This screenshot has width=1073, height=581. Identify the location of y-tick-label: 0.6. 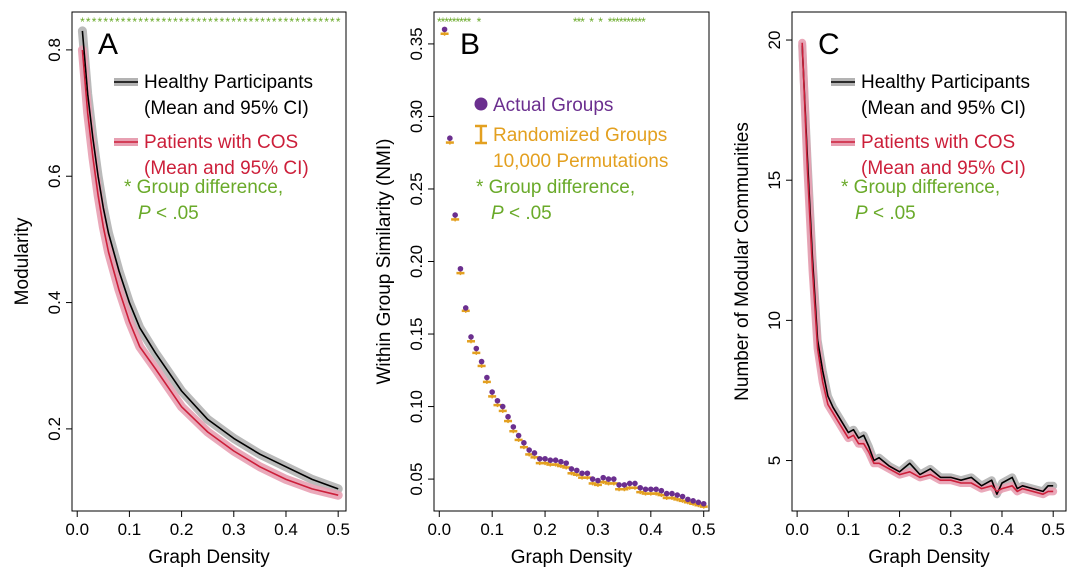
(54, 176).